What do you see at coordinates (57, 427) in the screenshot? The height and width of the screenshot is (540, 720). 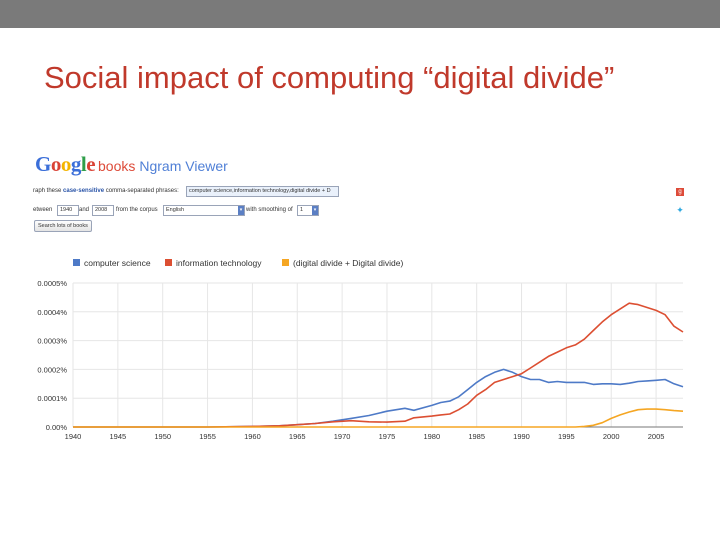 I see `y-tick-label: 0.00%` at bounding box center [57, 427].